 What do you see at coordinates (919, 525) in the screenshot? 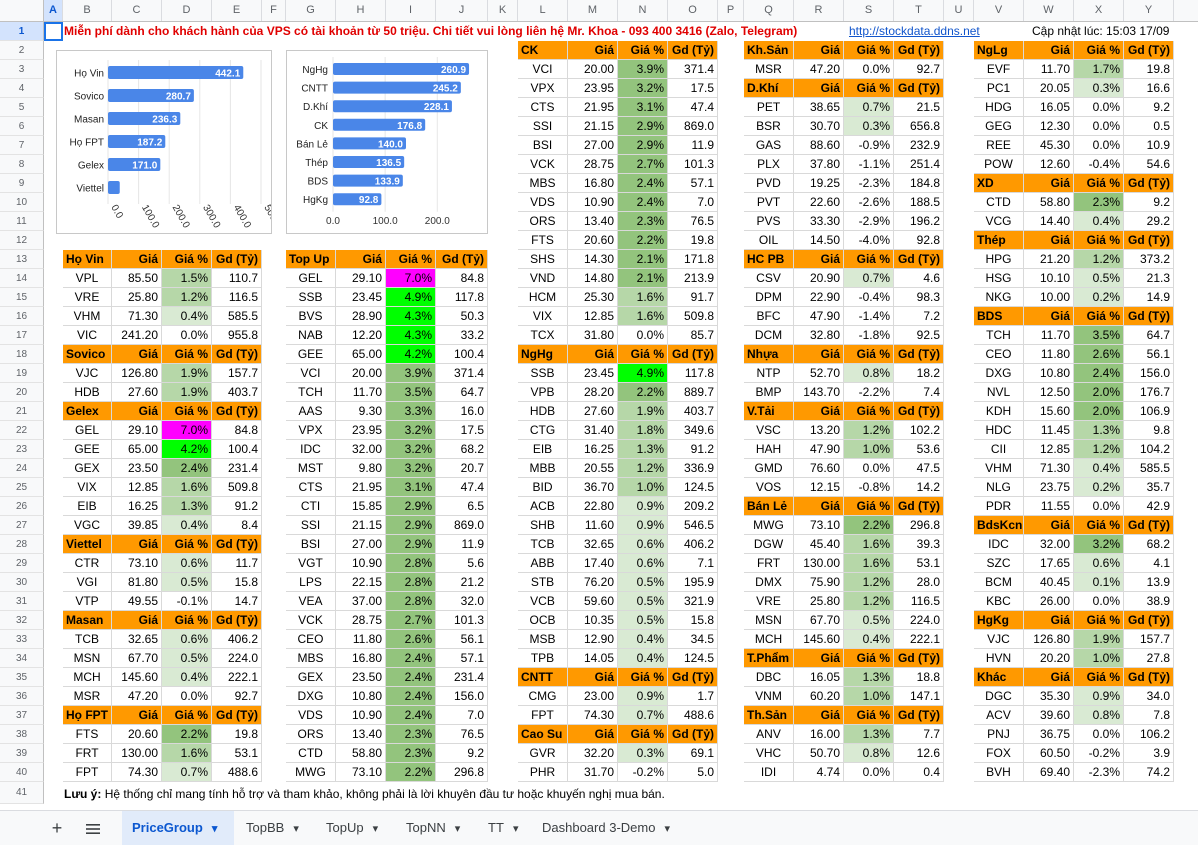
I see `volume-cell: 296.8` at bounding box center [919, 525].